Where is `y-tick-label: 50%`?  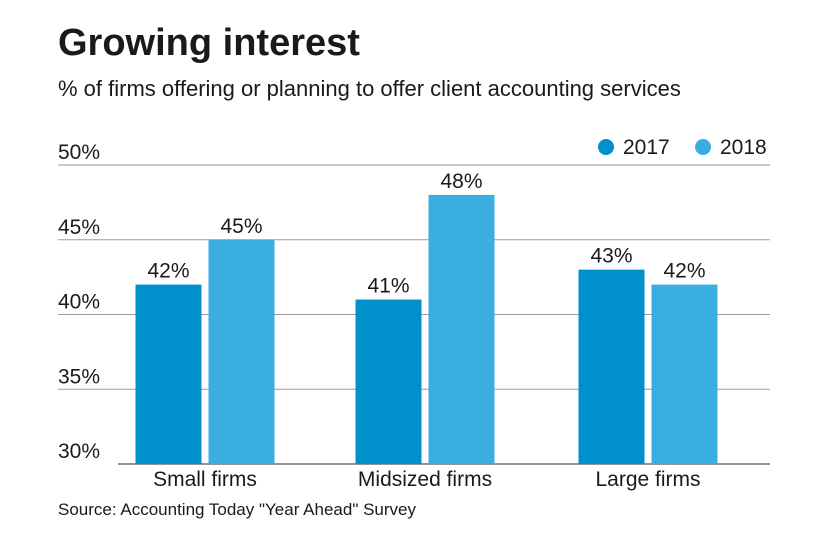 y-tick-label: 50% is located at coordinates (79, 152).